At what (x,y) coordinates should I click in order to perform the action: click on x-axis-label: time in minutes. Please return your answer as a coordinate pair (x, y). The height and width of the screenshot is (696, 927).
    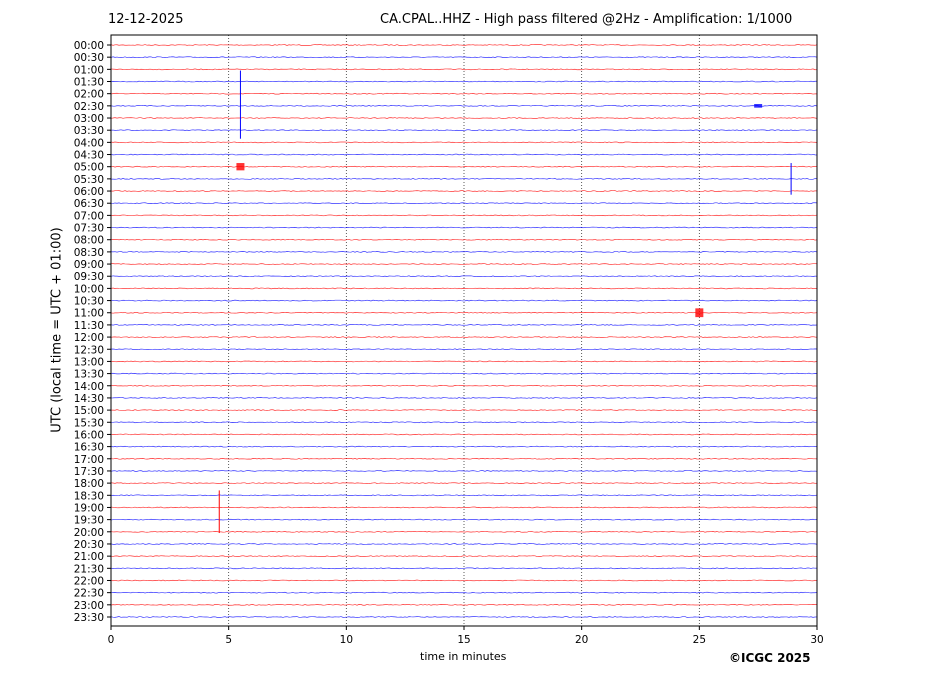
    Looking at the image, I should click on (463, 656).